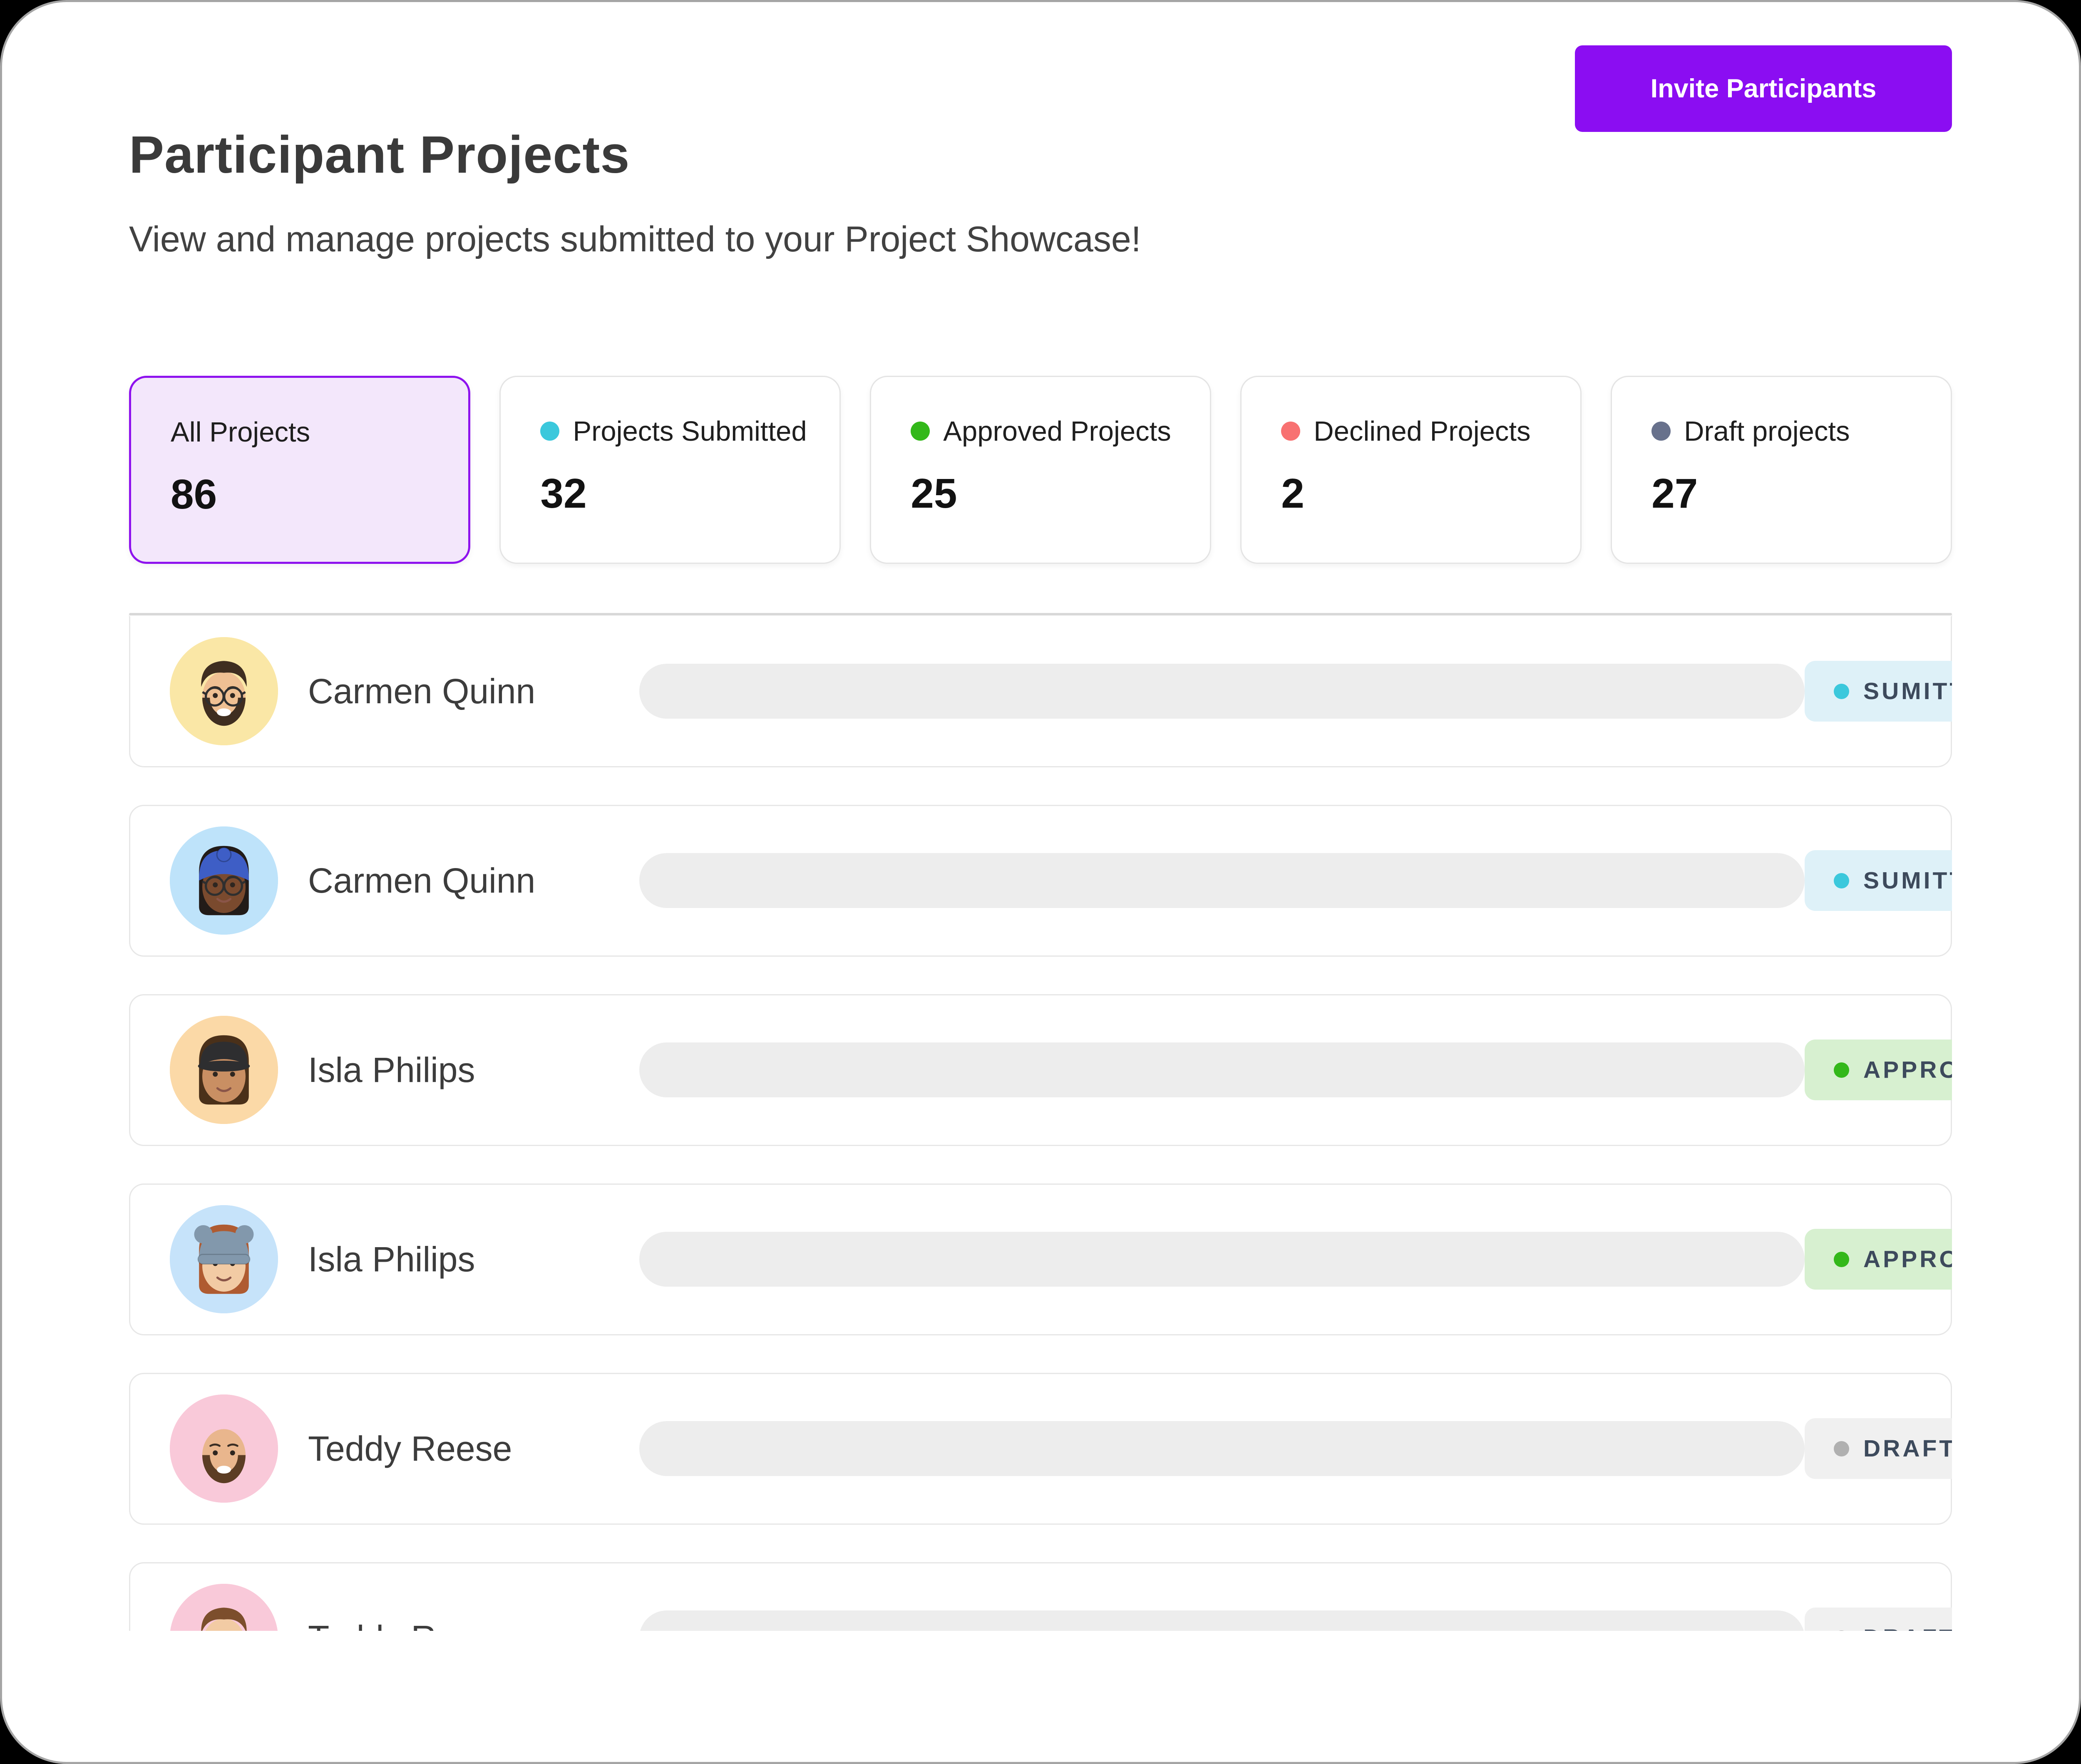  What do you see at coordinates (1781, 469) in the screenshot?
I see `filter-card-draft-projects: Draft projects 27` at bounding box center [1781, 469].